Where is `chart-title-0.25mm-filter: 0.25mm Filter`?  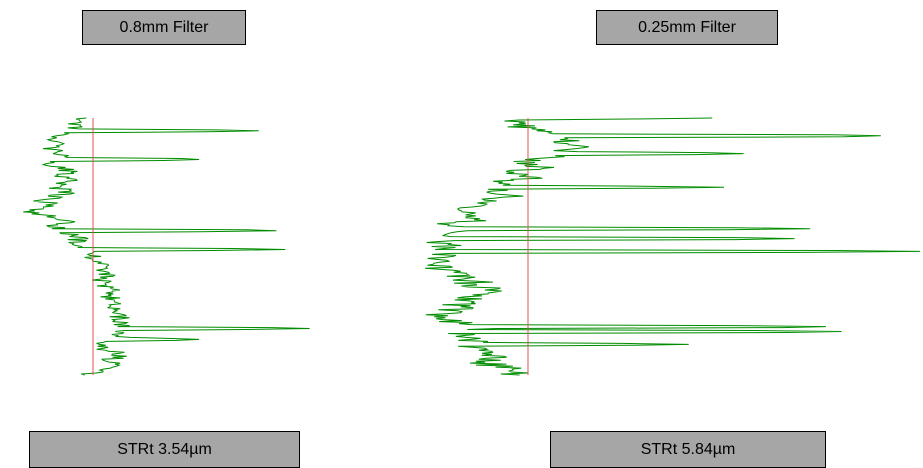
chart-title-0.25mm-filter: 0.25mm Filter is located at coordinates (687, 27).